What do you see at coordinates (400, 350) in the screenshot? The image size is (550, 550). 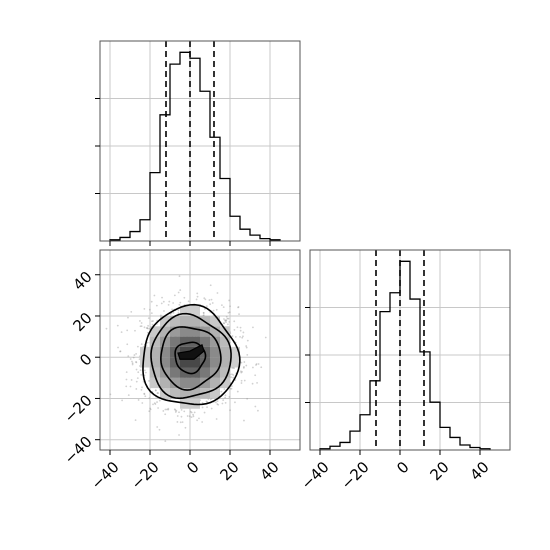 I see `histogram-y-quantile-lines` at bounding box center [400, 350].